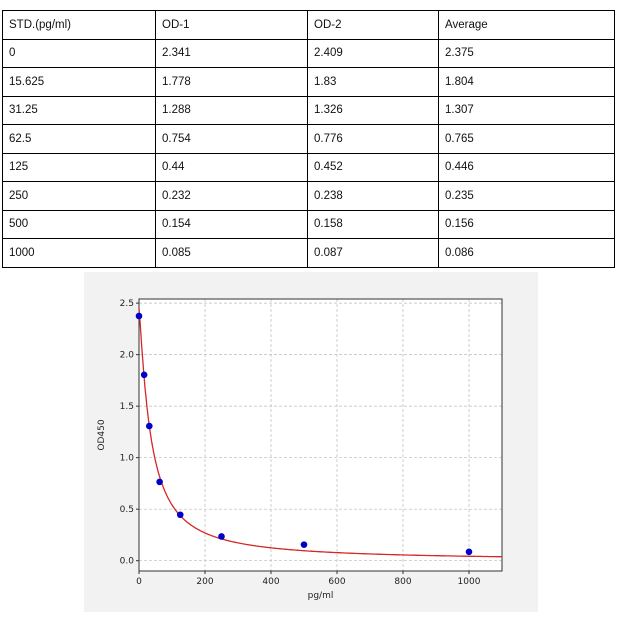 Image resolution: width=642 pixels, height=617 pixels. What do you see at coordinates (231, 224) in the screenshot?
I see `table-cell: 0.154` at bounding box center [231, 224].